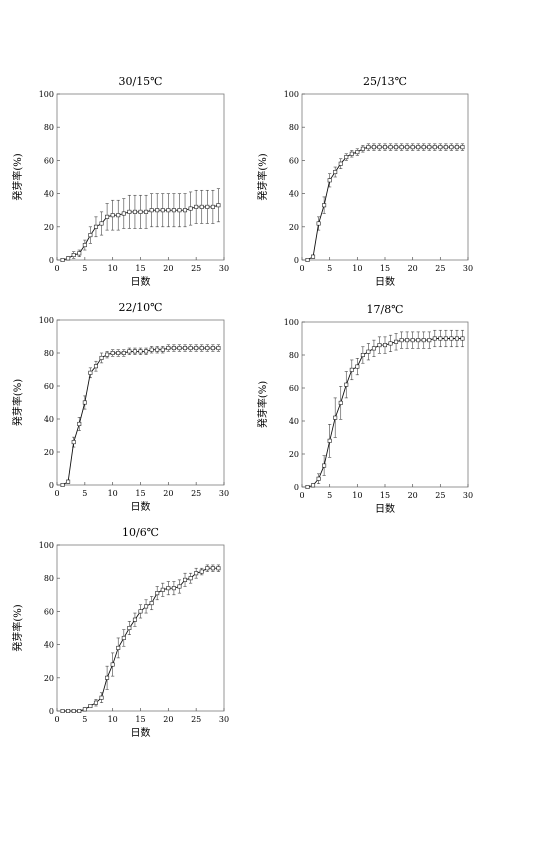  I want to click on chart-panel-4: 17/8℃ 0 20 40 60 80 100 0 5 10 15 20 25 30 日数 発芽率(%), so click(364, 409).